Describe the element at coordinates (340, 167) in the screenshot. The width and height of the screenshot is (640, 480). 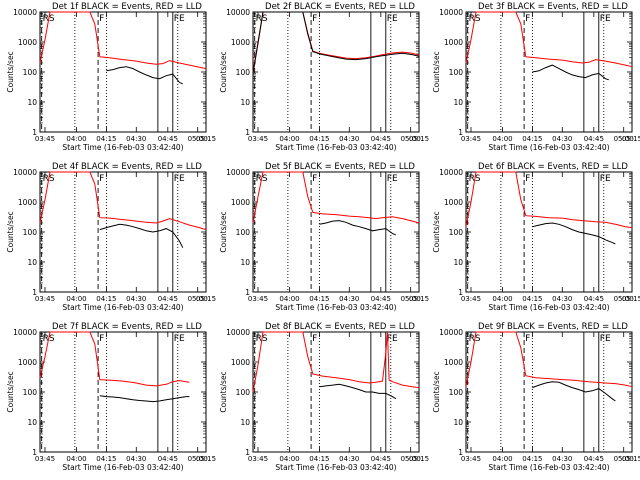
I see `chart-title: Det 5f BLACK = Events, RED = LLD` at that location.